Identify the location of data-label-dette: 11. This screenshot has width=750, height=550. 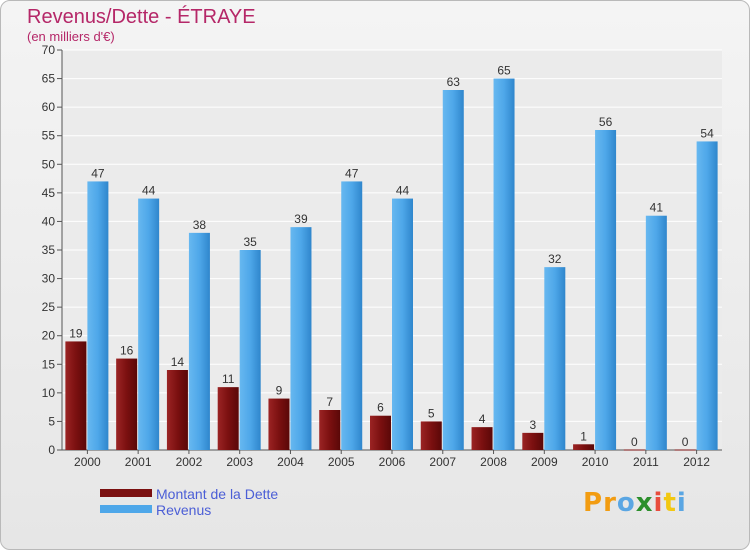
(228, 379).